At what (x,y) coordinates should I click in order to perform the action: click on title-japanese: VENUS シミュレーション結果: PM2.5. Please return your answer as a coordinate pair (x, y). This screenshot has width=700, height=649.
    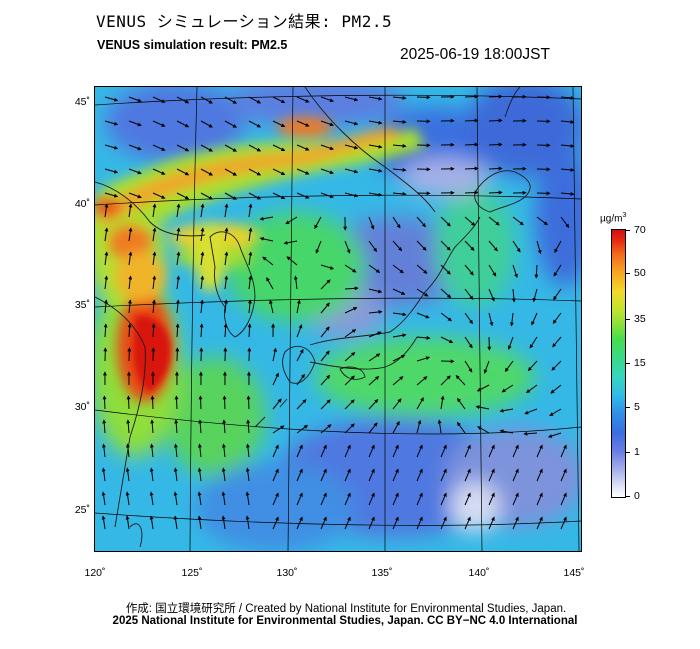
    Looking at the image, I should click on (244, 21).